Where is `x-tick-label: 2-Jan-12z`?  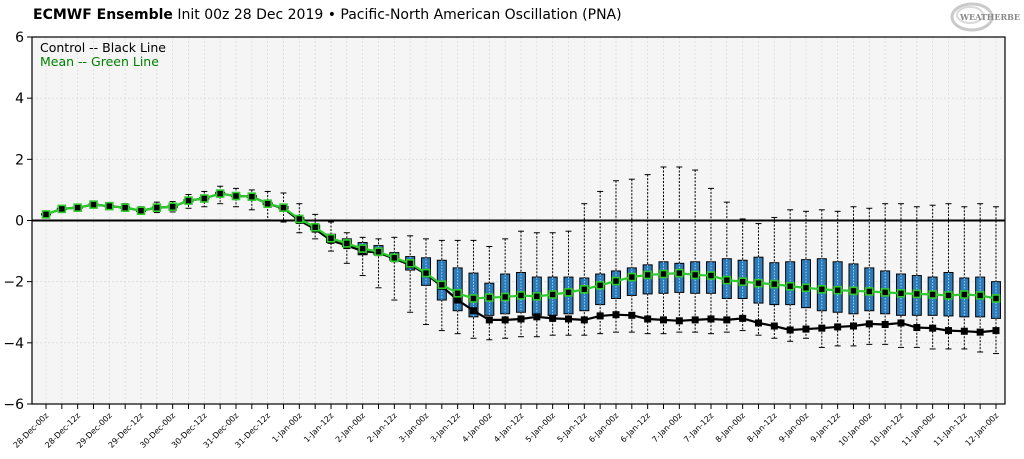 x-tick-label: 2-Jan-12z is located at coordinates (381, 427).